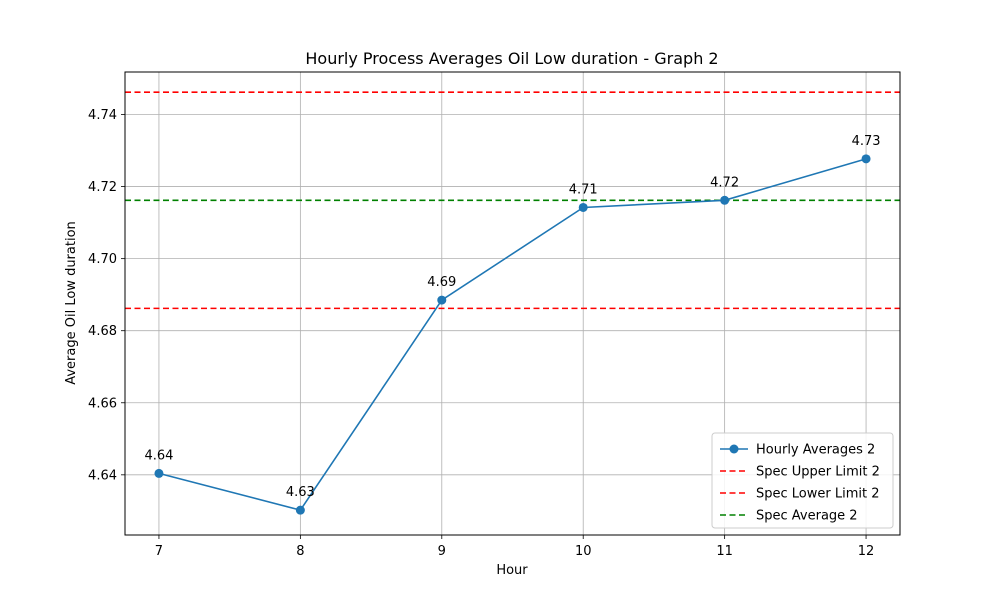 The width and height of the screenshot is (1000, 604). Describe the element at coordinates (102, 187) in the screenshot. I see `y-tick-label: 4.72` at that location.